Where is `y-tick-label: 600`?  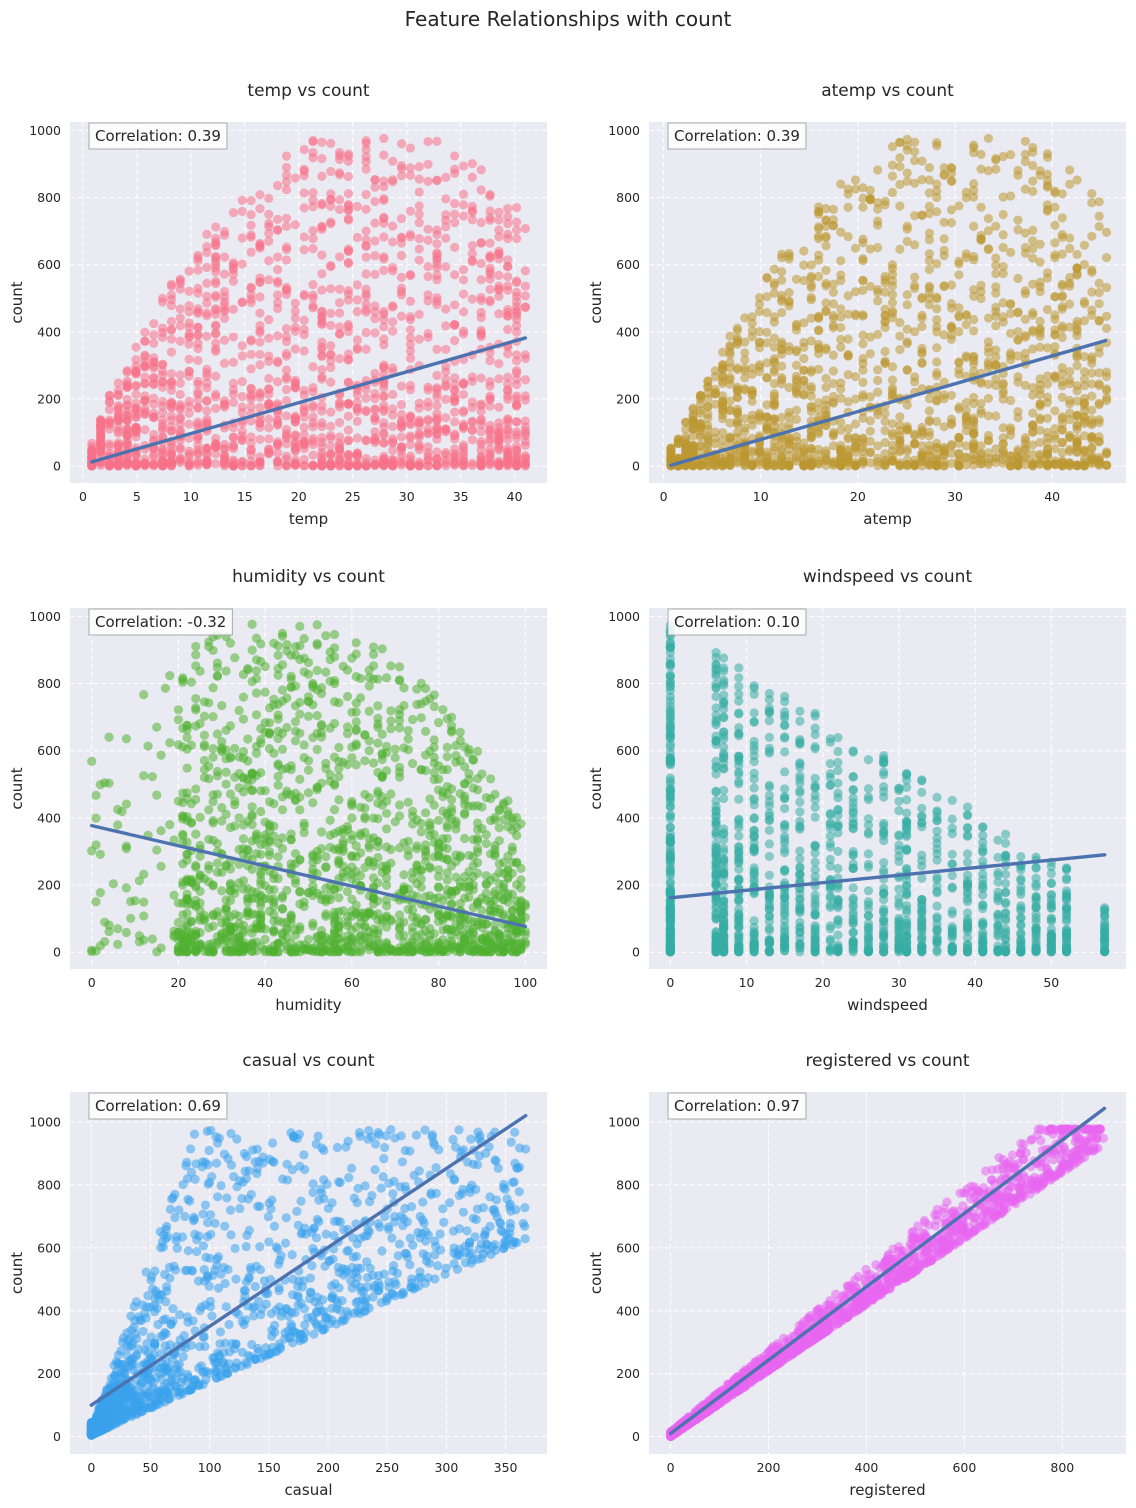 y-tick-label: 600 is located at coordinates (628, 264).